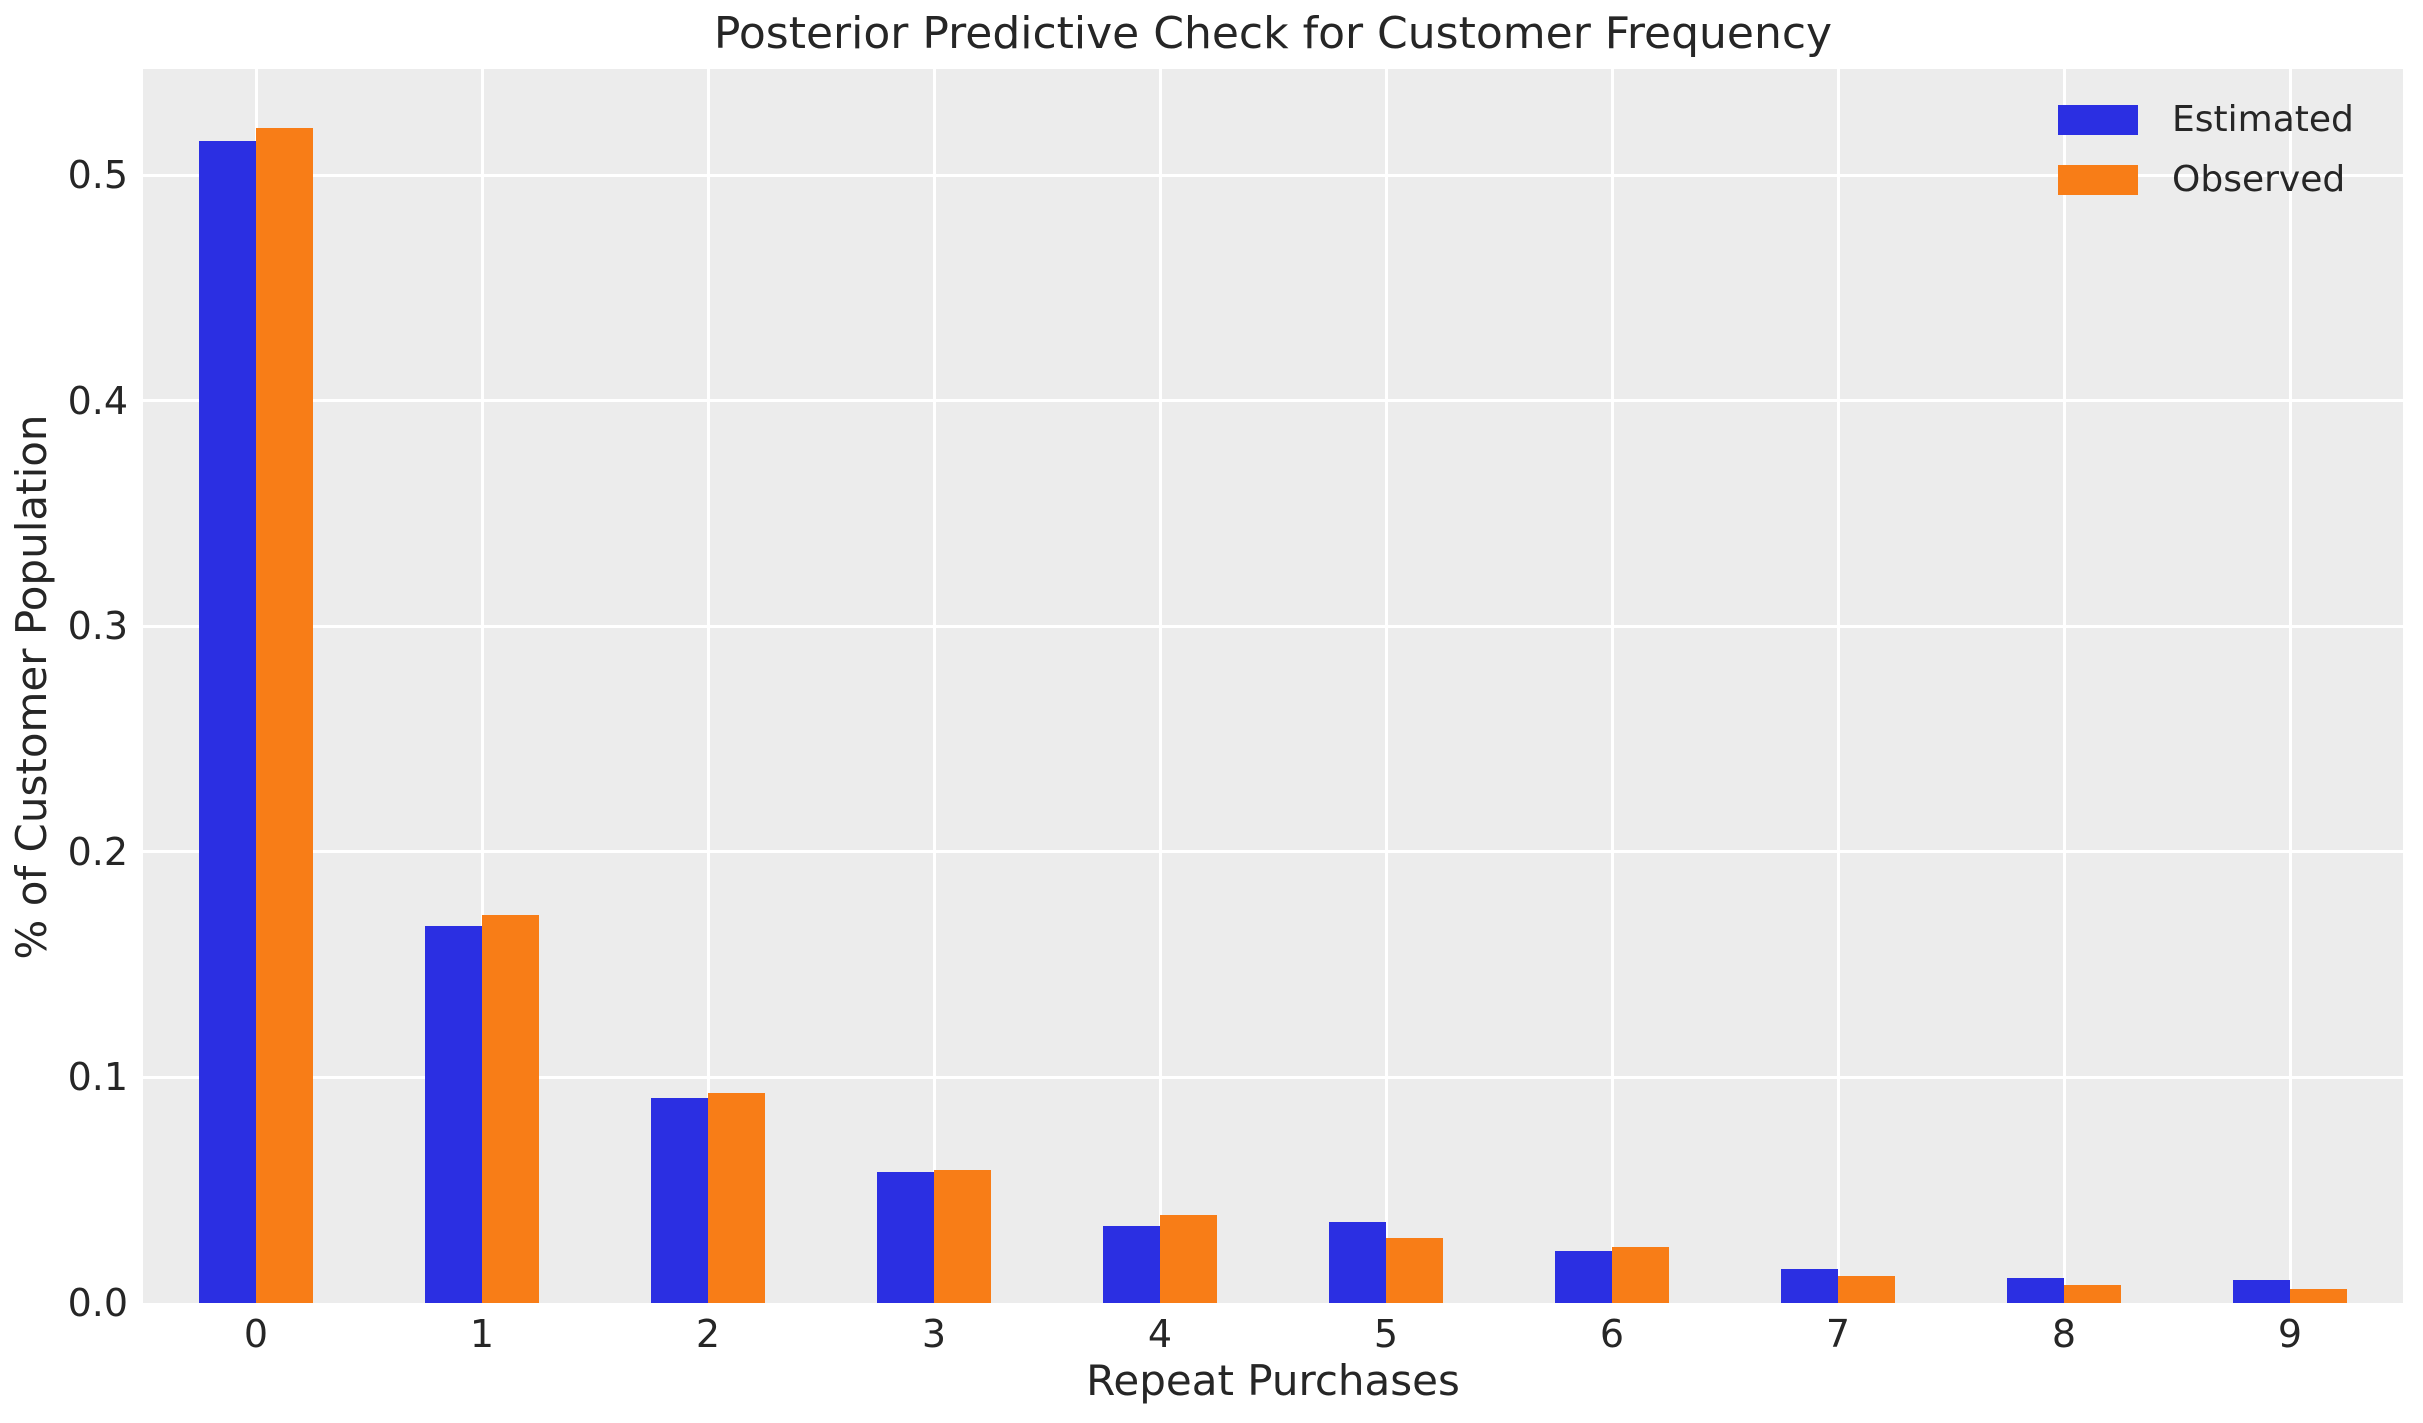  I want to click on h-gridline-0.3, so click(1273, 626).